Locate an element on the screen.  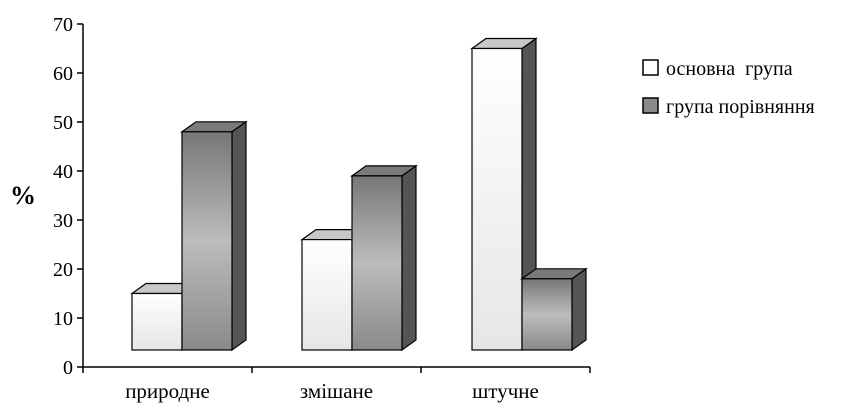
category-labels: природне змішане штучне is located at coordinates (332, 391).